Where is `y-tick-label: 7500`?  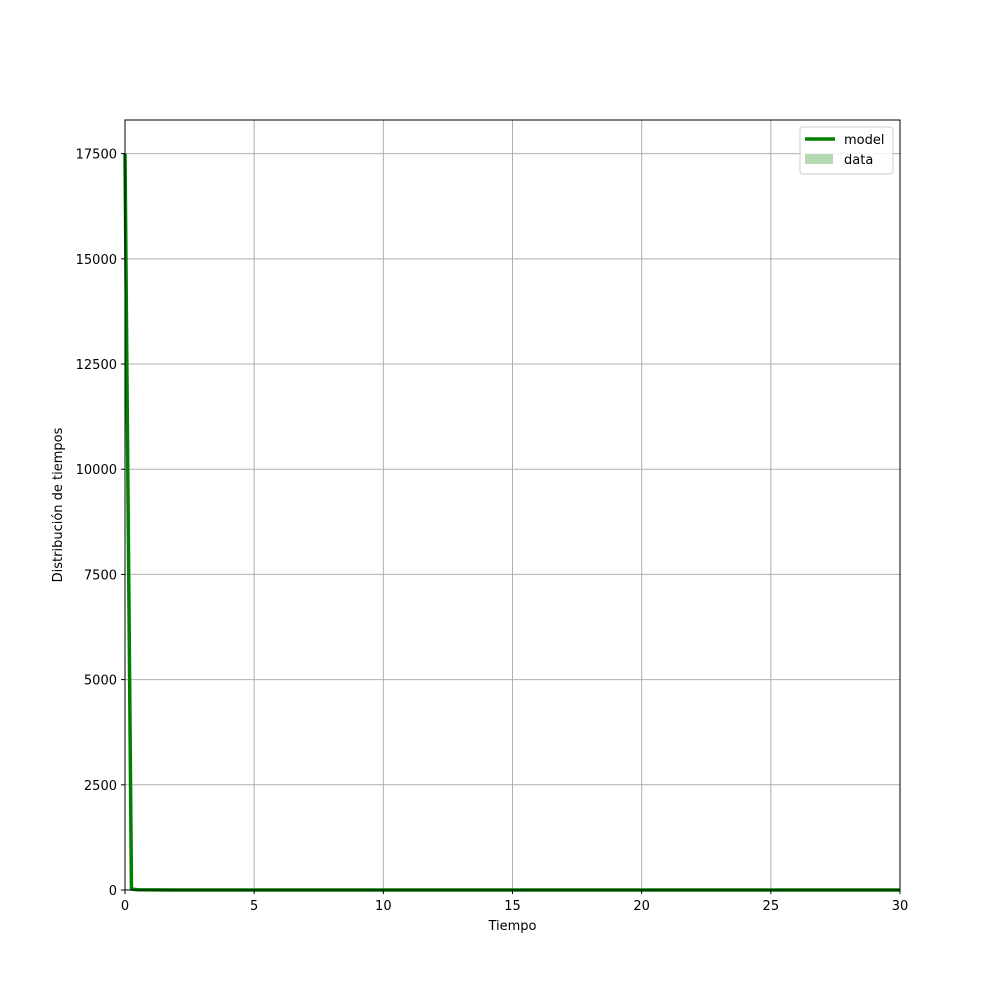
y-tick-label: 7500 is located at coordinates (100, 575).